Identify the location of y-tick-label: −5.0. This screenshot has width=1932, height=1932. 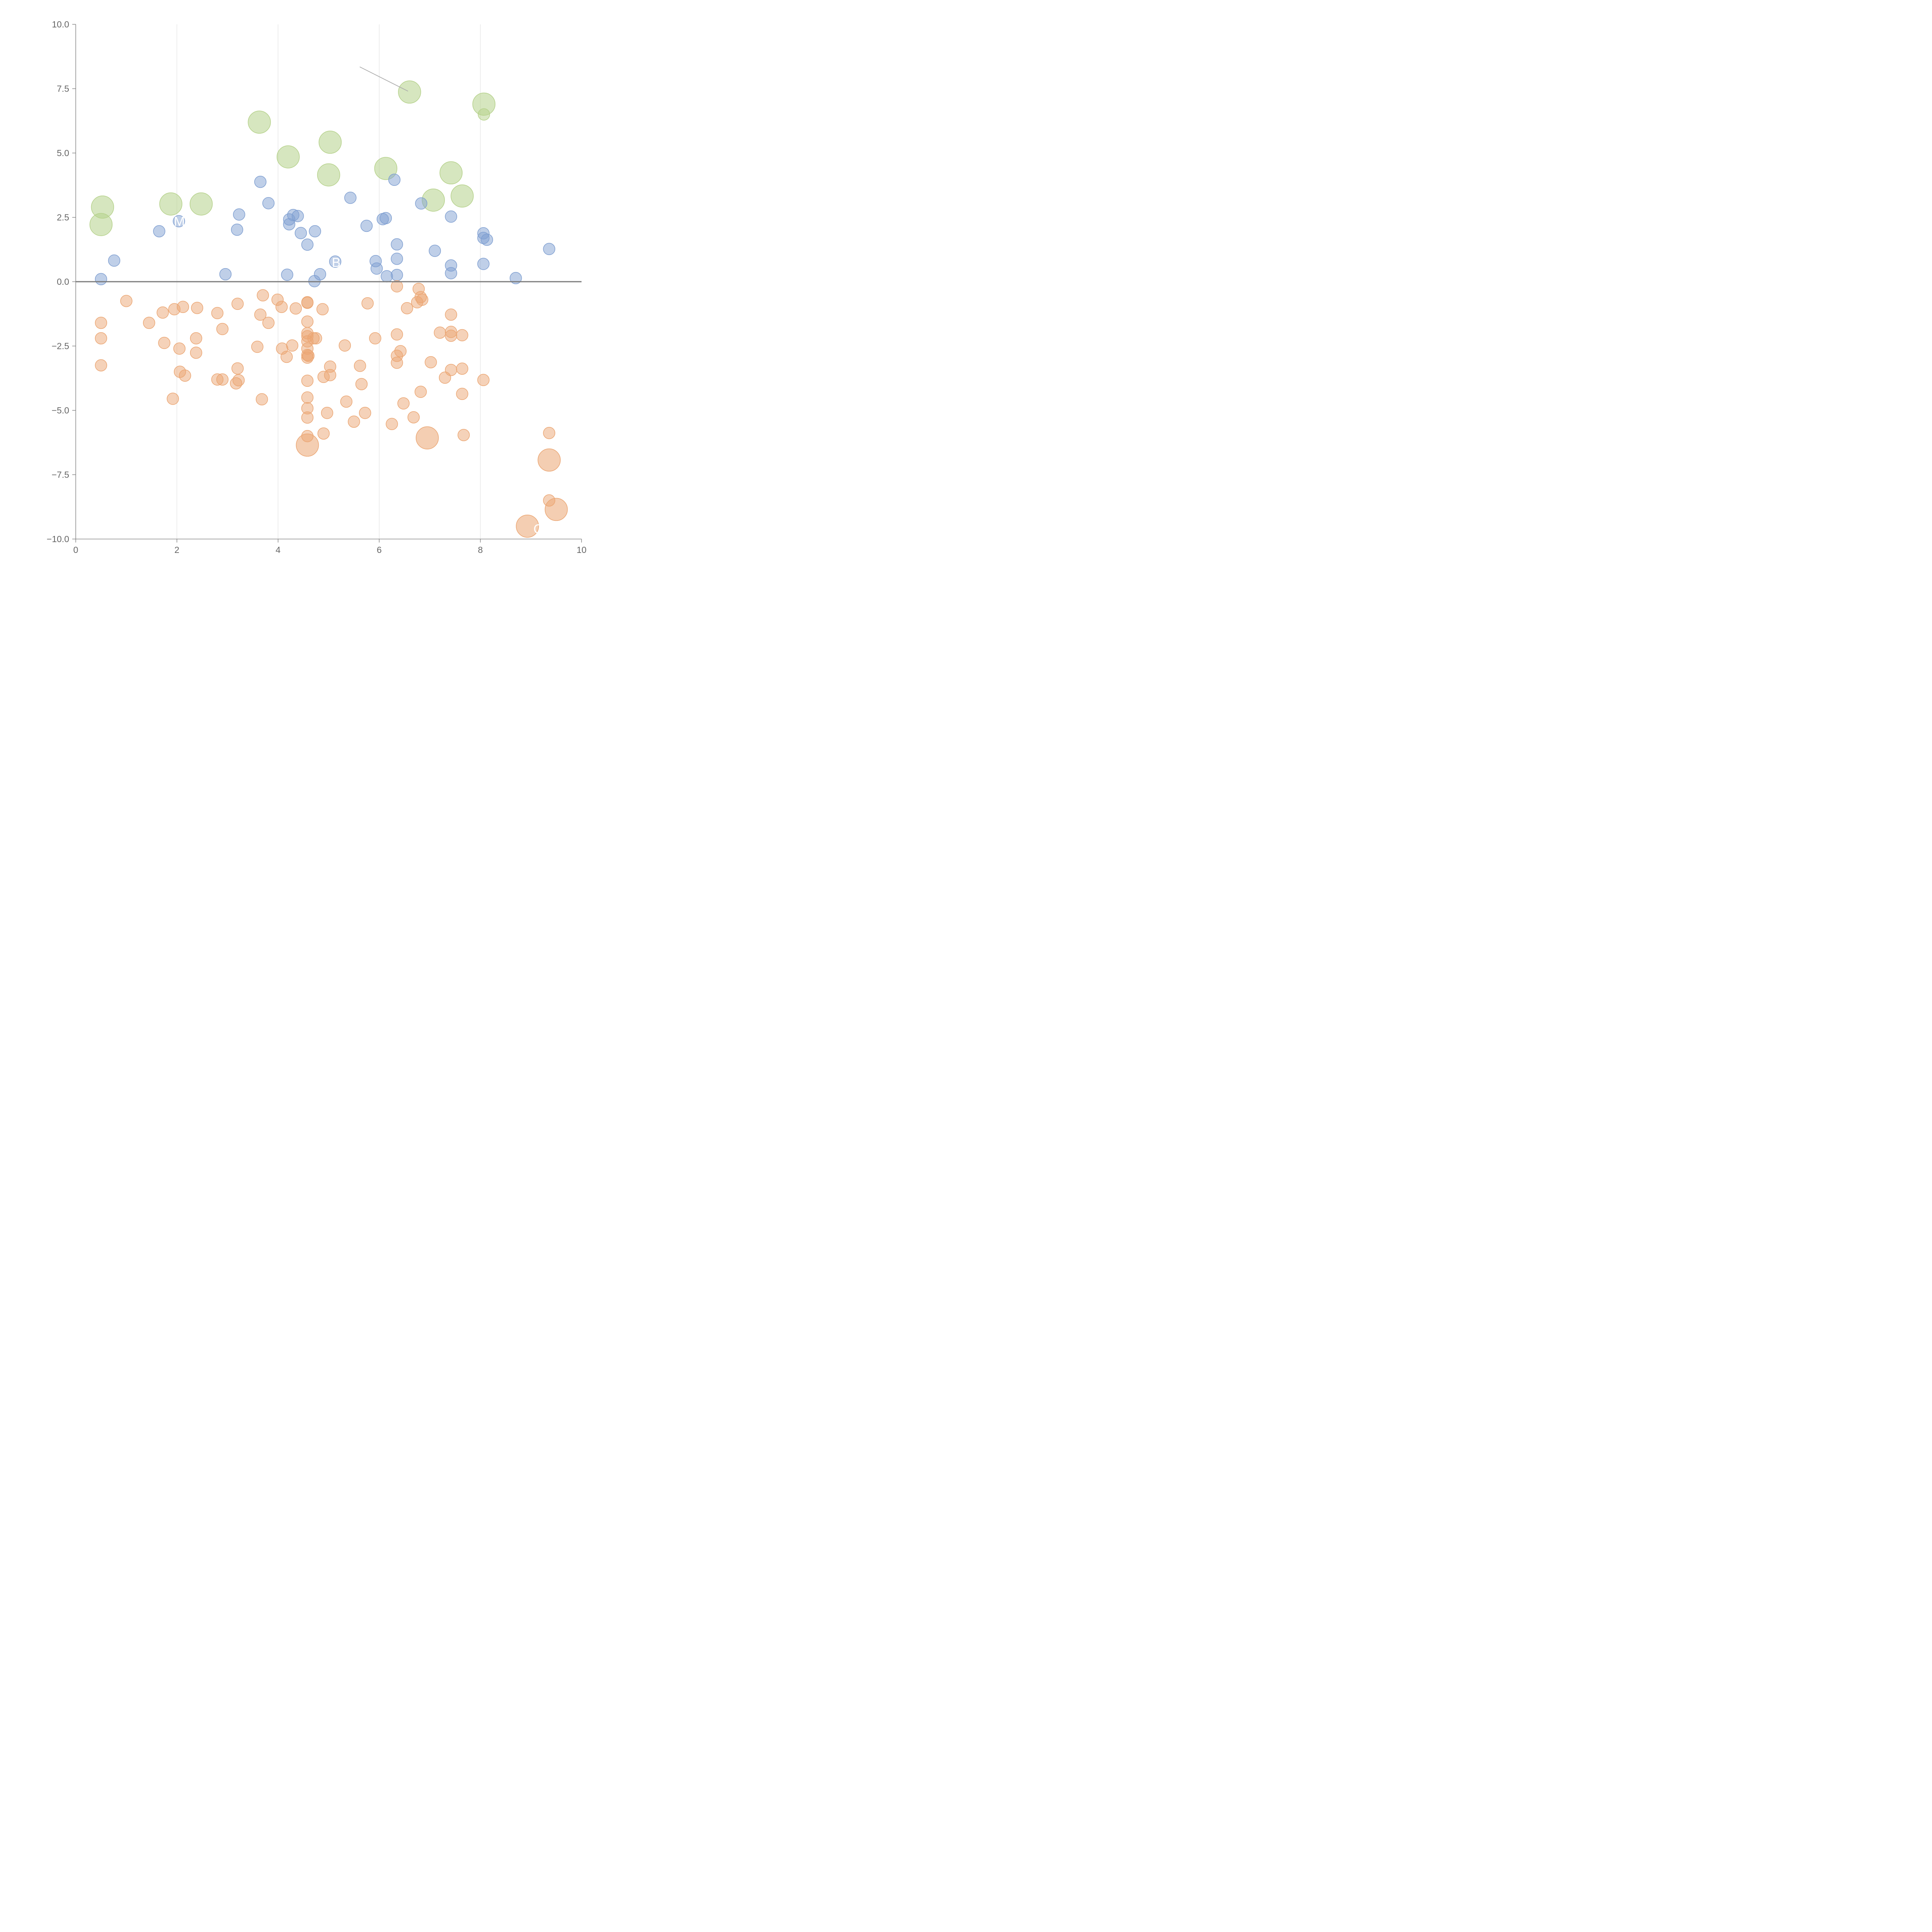
(61, 410).